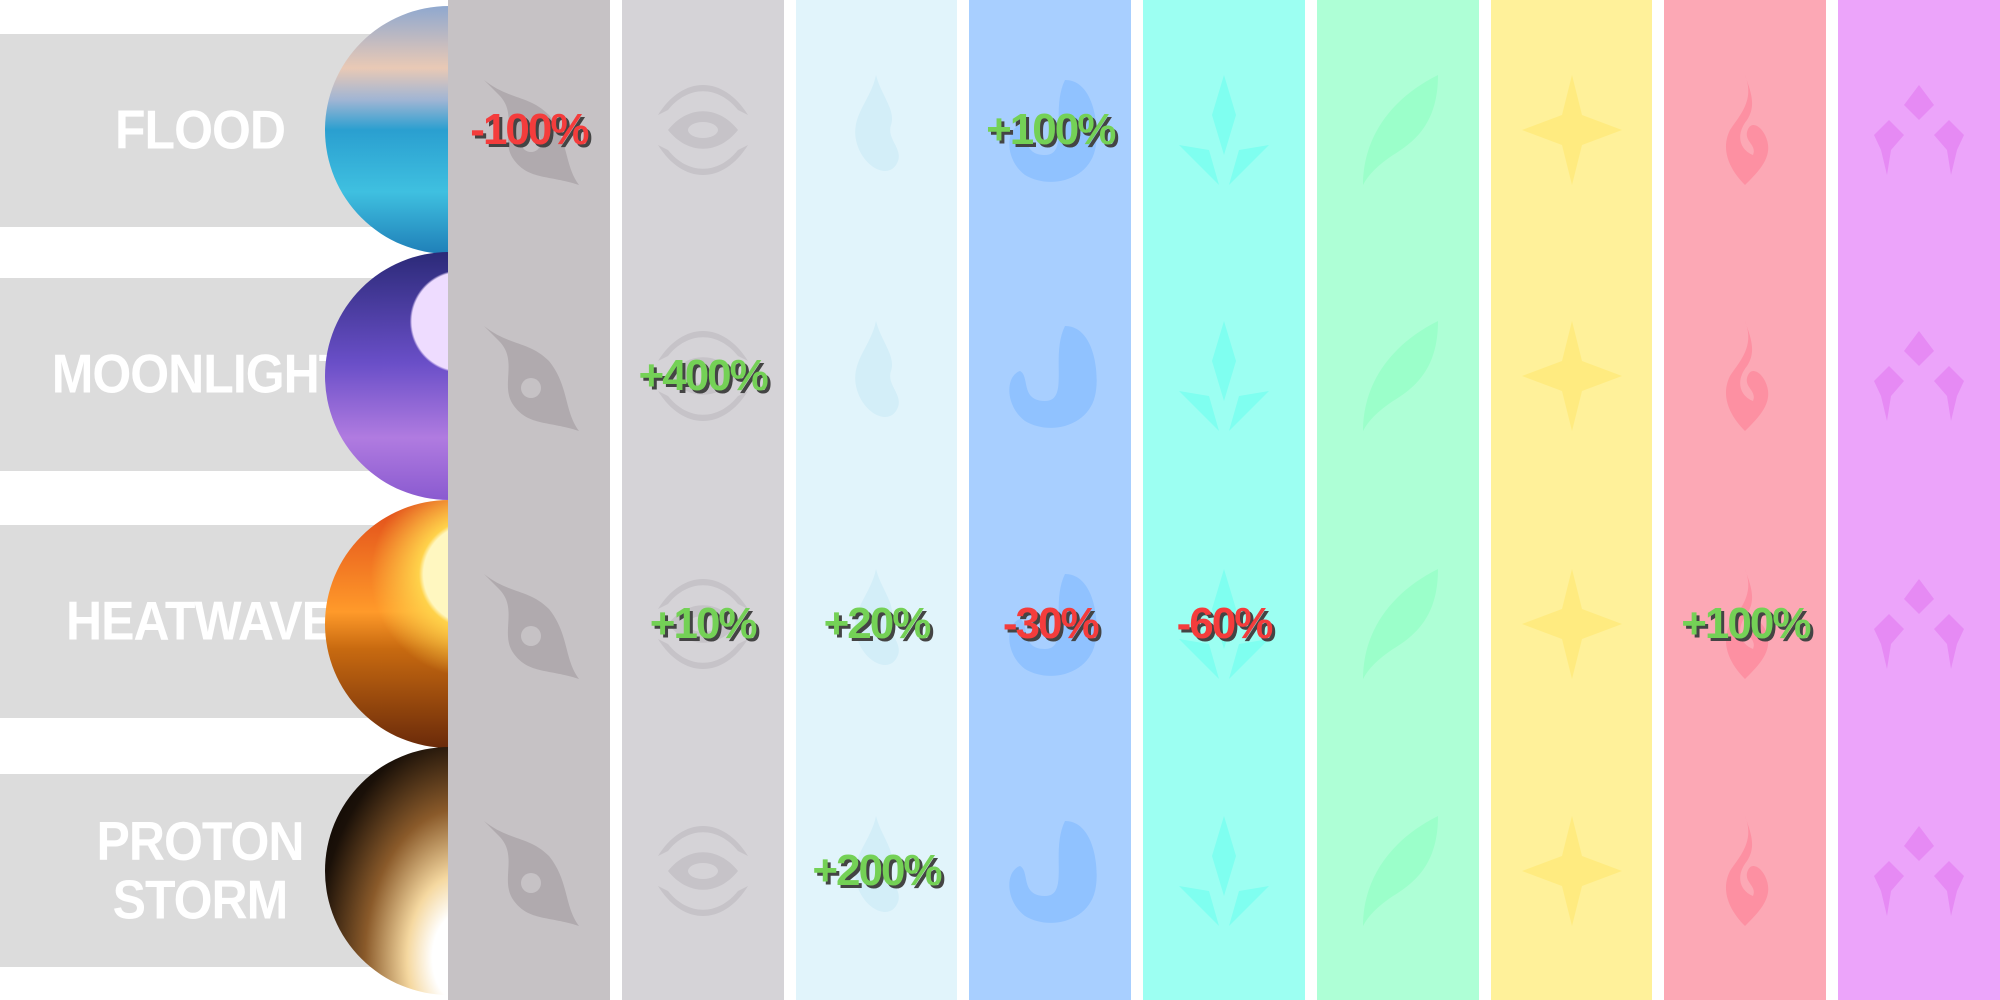 This screenshot has width=2000, height=1000. Describe the element at coordinates (200, 621) in the screenshot. I see `row-label: HEATWAVE` at that location.